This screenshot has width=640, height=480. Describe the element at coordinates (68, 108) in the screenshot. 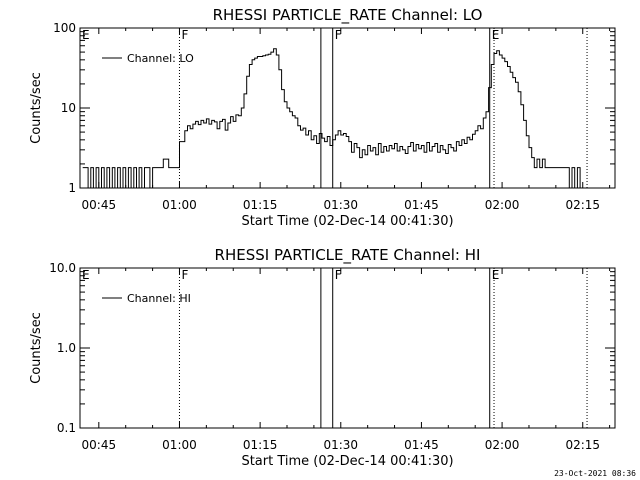

I see `y-tick-label: 10` at that location.